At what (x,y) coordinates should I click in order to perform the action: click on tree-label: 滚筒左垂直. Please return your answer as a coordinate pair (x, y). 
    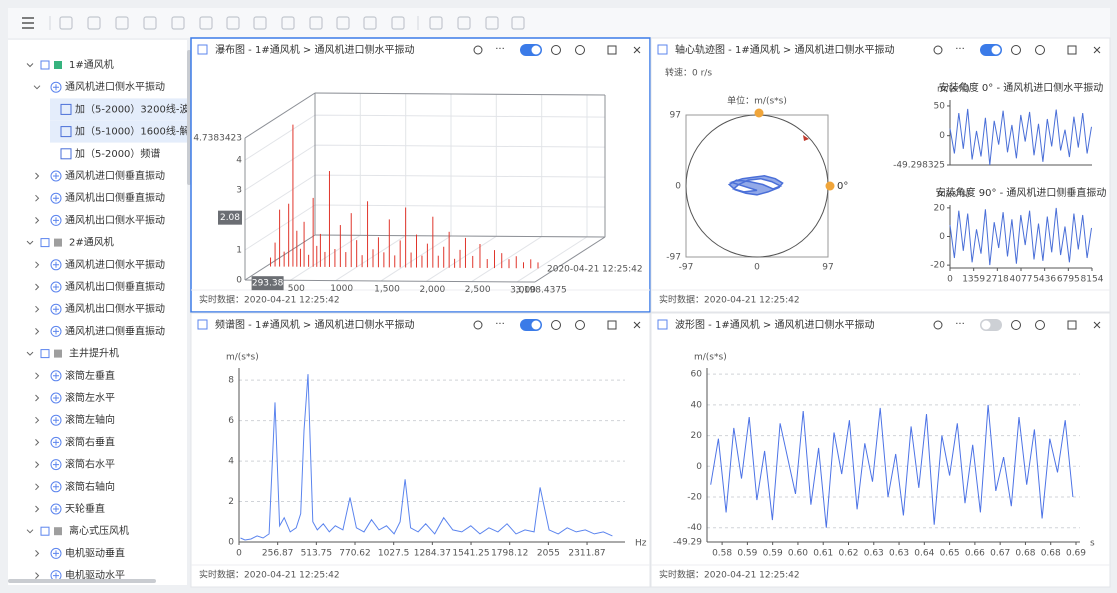
    Looking at the image, I should click on (90, 375).